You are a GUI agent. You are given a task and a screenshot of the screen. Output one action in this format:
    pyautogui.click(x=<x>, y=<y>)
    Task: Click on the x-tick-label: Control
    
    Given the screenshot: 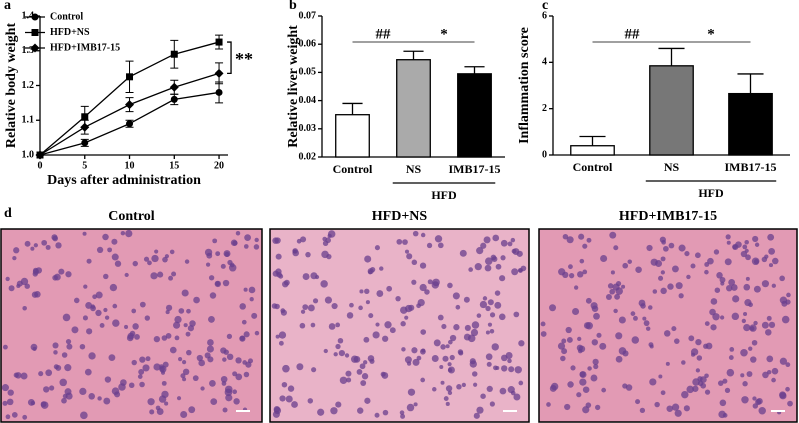 What is the action you would take?
    pyautogui.click(x=593, y=167)
    